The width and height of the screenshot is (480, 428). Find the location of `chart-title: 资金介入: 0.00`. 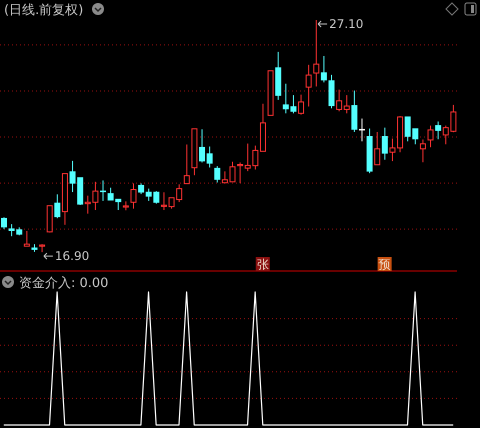

chart-title: 资金介入: 0.00 is located at coordinates (63, 283).